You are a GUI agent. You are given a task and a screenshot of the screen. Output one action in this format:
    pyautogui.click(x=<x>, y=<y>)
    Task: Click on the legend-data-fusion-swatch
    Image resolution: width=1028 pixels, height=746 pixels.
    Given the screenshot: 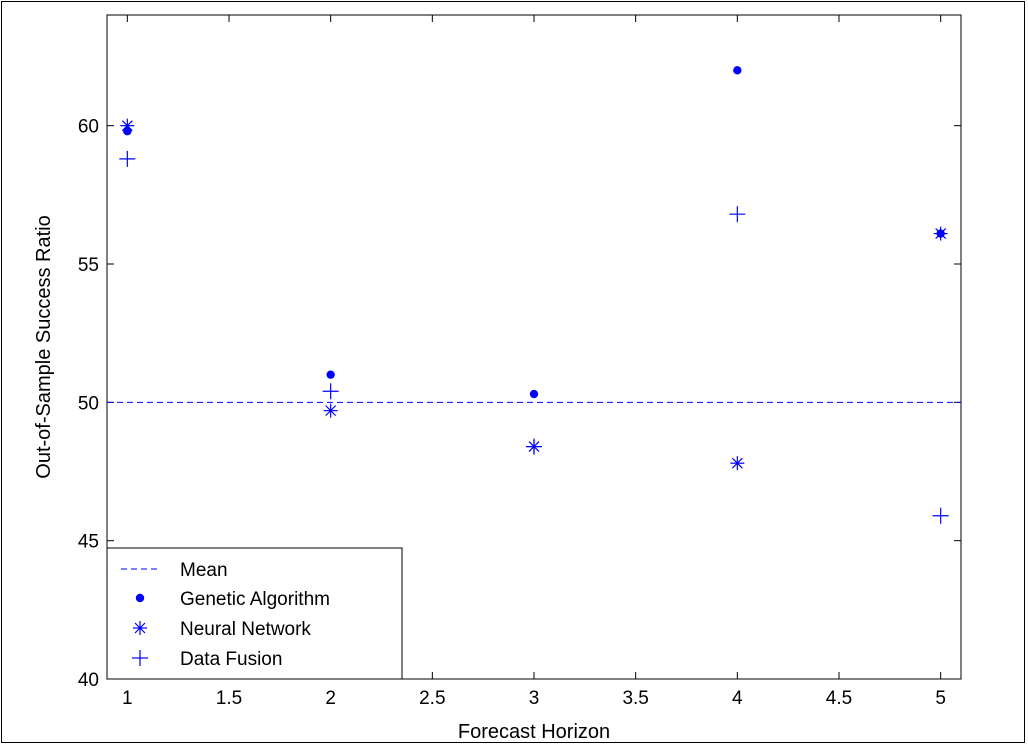 What is the action you would take?
    pyautogui.click(x=140, y=658)
    